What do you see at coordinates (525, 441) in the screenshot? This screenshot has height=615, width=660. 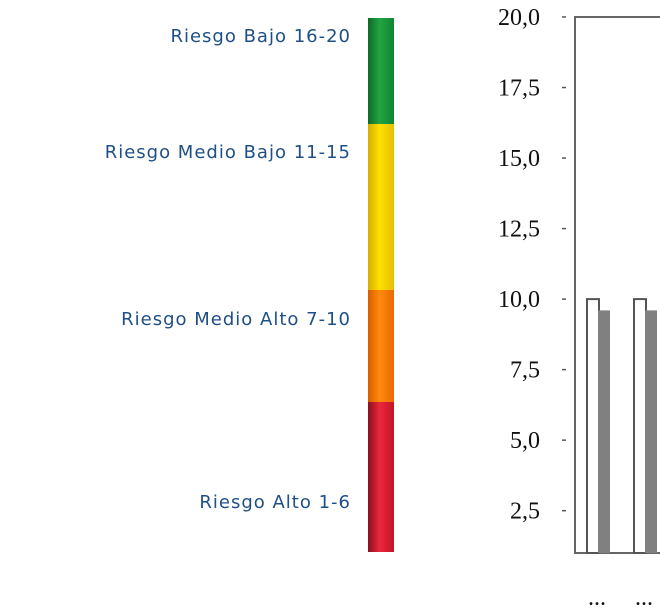 I see `y-tick-label: 5,0` at bounding box center [525, 441].